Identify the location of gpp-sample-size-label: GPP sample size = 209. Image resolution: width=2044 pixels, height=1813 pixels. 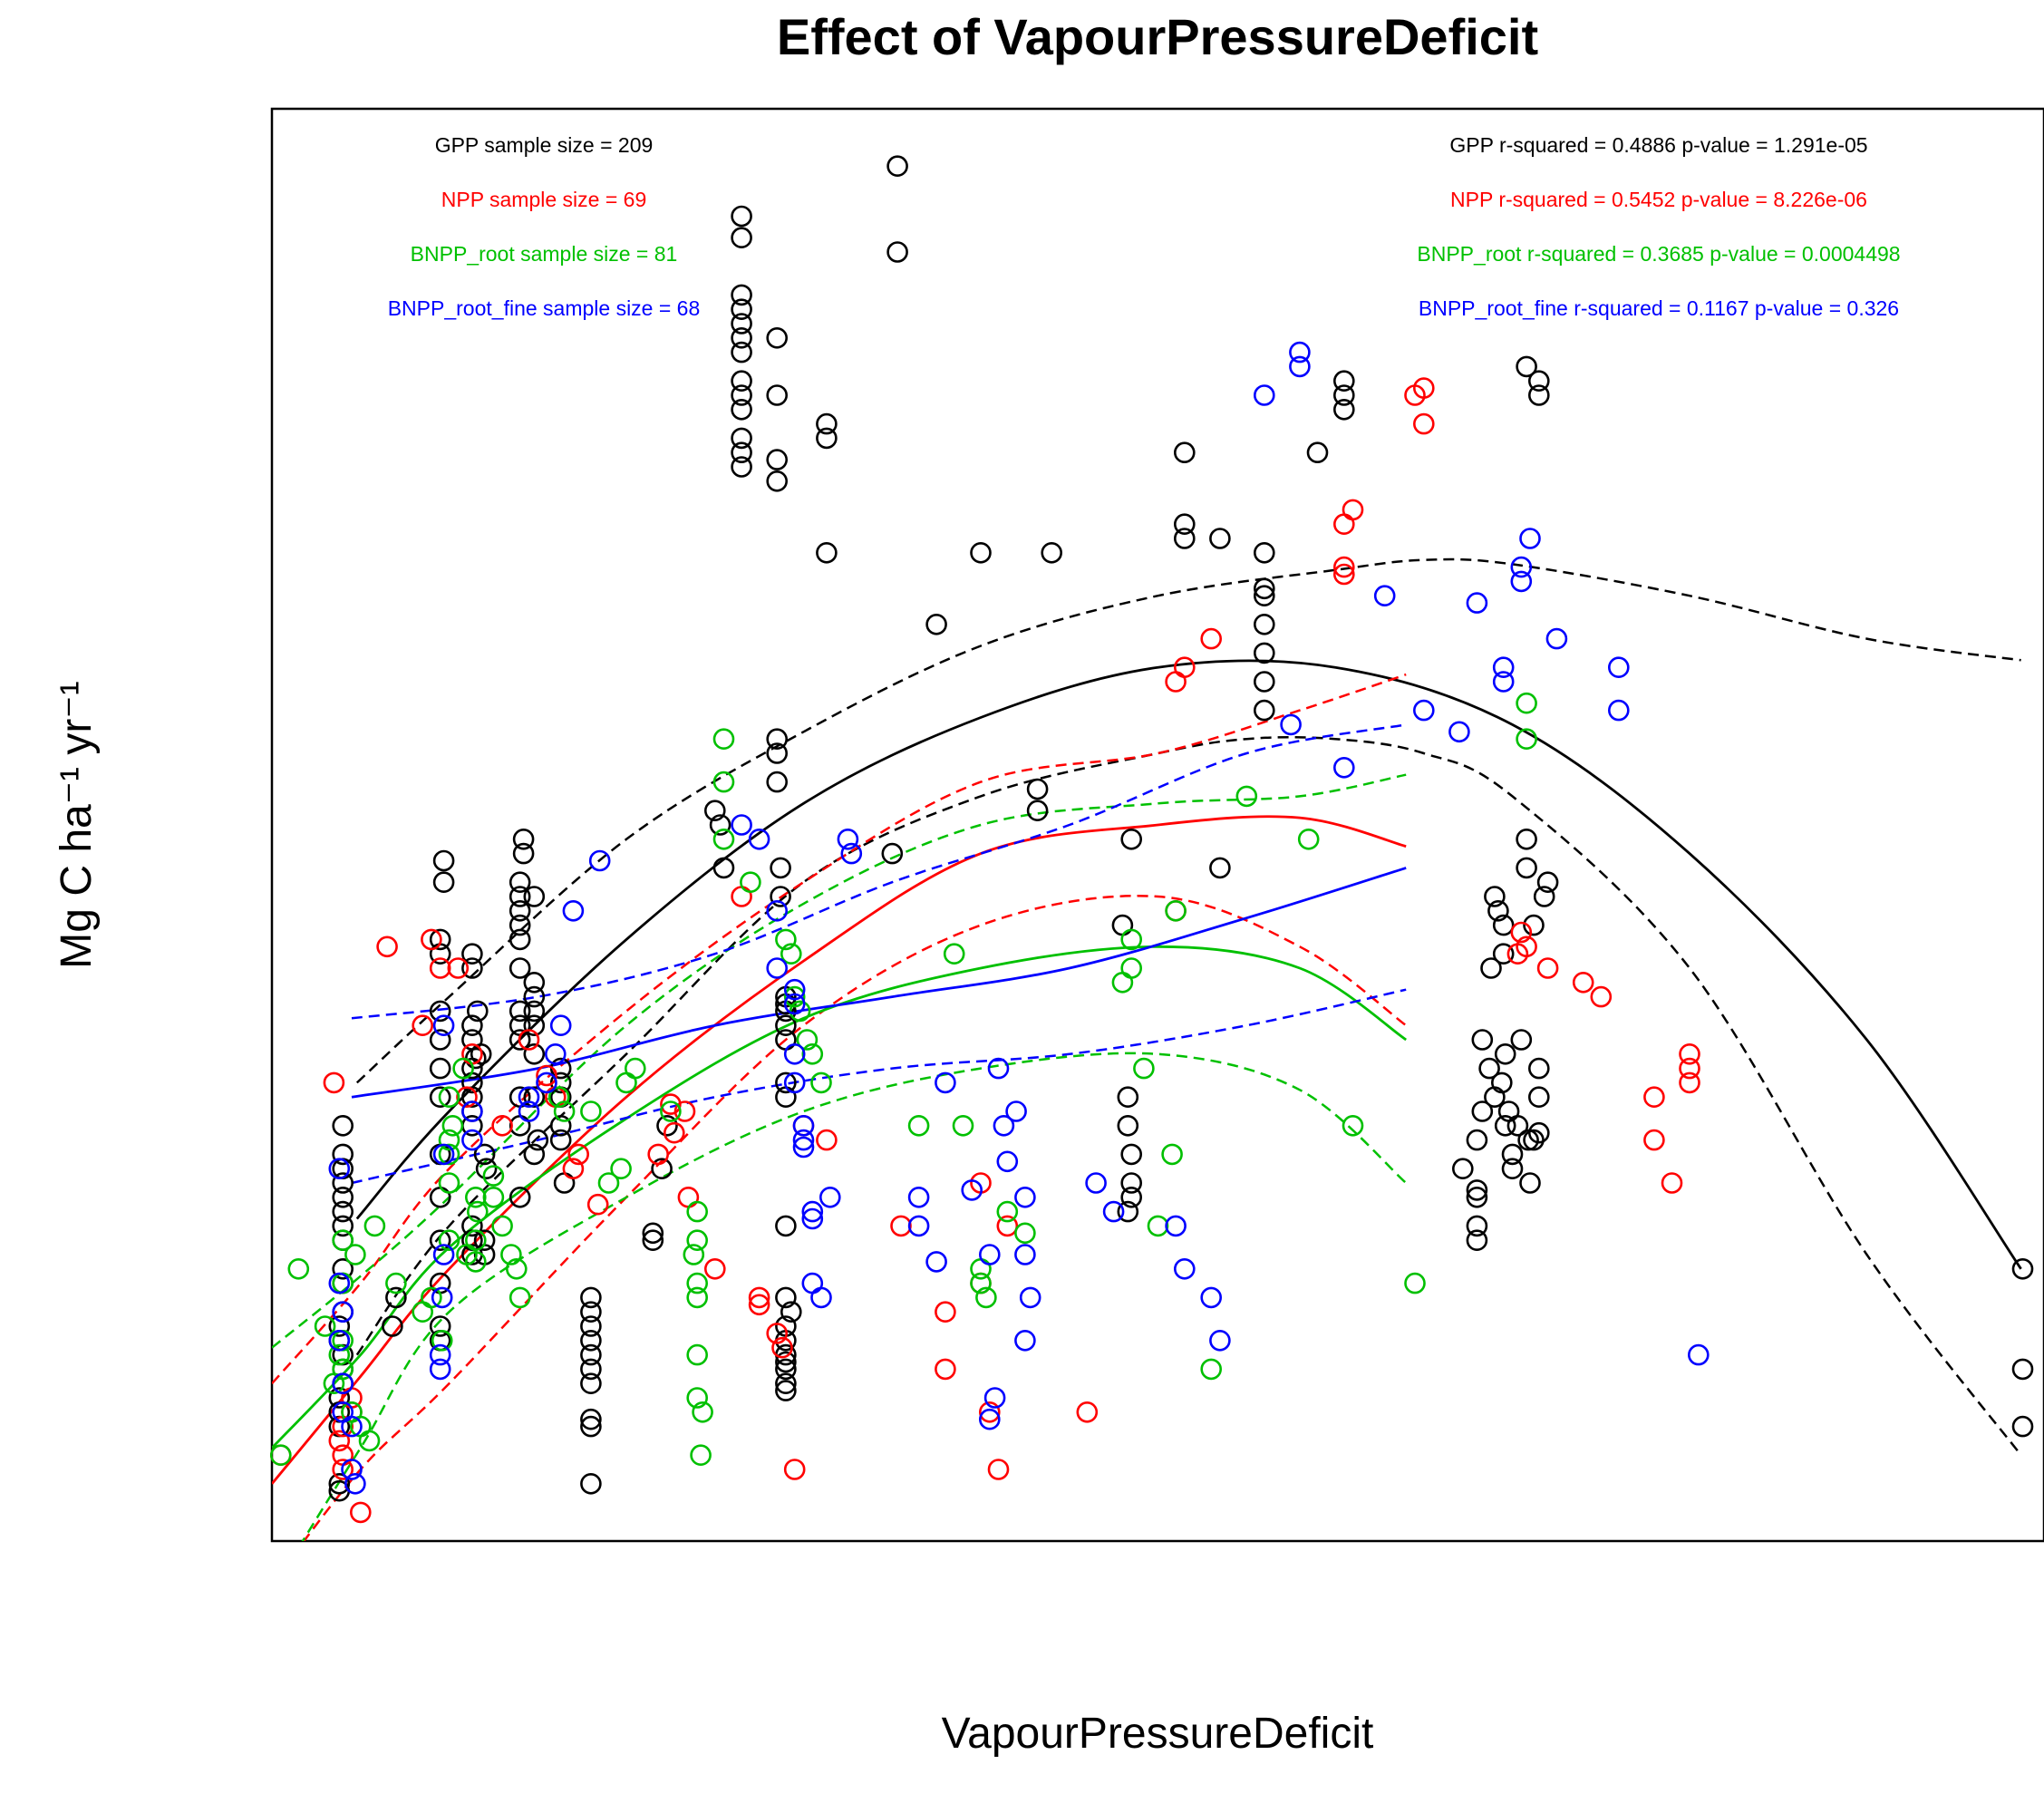
(544, 145).